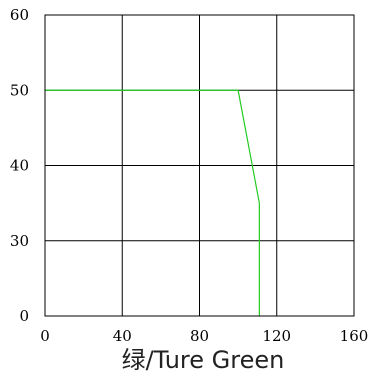 The width and height of the screenshot is (371, 378). Describe the element at coordinates (19, 90) in the screenshot. I see `y-tick-label: 50` at that location.